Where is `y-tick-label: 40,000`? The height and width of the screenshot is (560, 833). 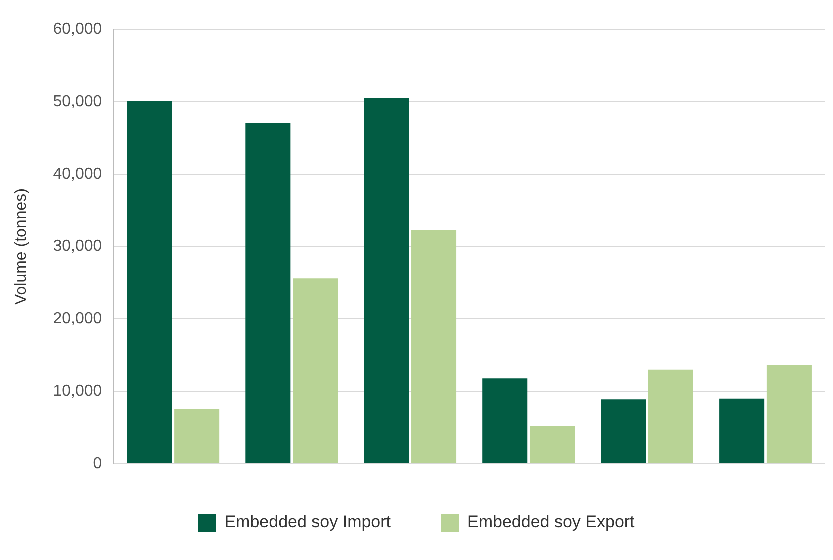 y-tick-label: 40,000 is located at coordinates (77, 174).